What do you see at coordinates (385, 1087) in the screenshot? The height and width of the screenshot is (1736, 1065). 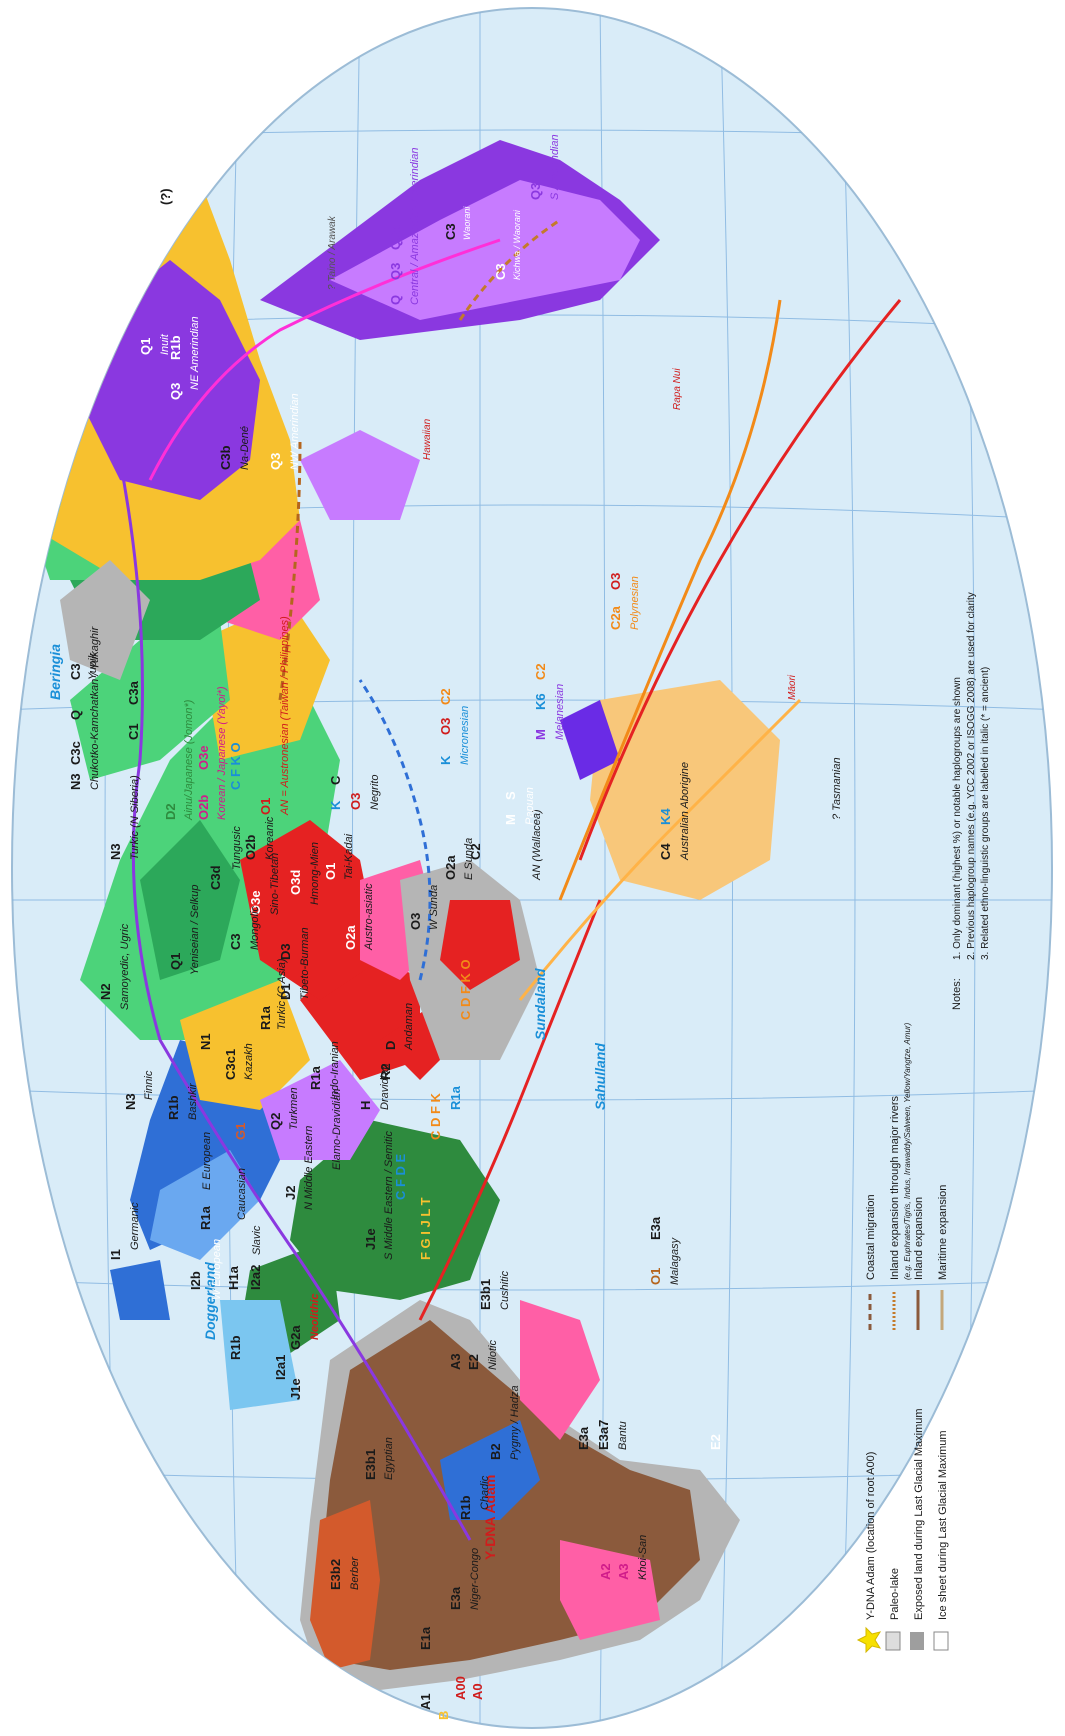 I see `hg-dravidian: Dravidian` at bounding box center [385, 1087].